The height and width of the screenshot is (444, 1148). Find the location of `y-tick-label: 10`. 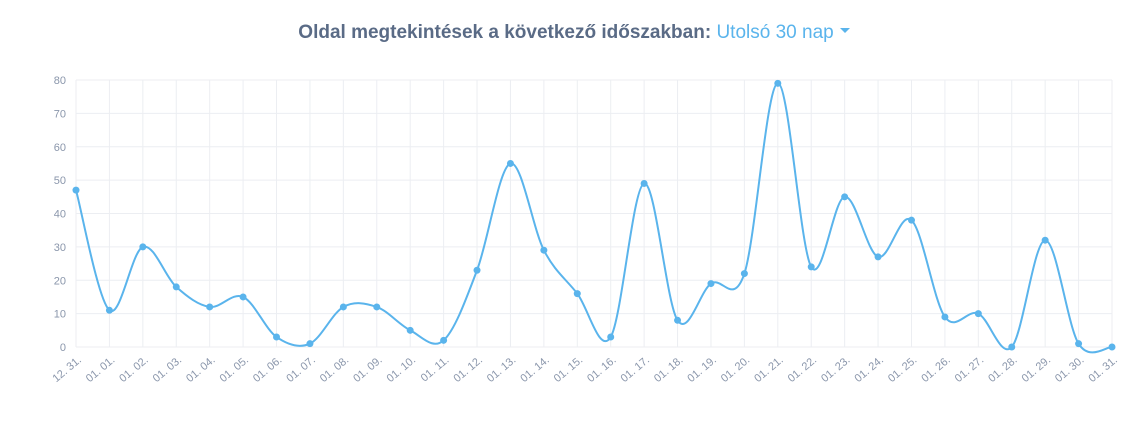

y-tick-label: 10 is located at coordinates (60, 315).